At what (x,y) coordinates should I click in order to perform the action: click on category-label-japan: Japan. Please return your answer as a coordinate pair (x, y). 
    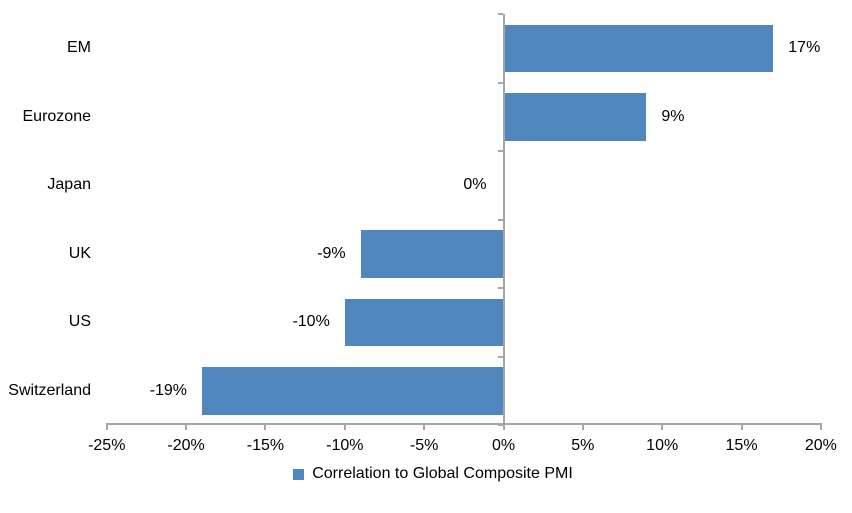
    Looking at the image, I should click on (69, 185).